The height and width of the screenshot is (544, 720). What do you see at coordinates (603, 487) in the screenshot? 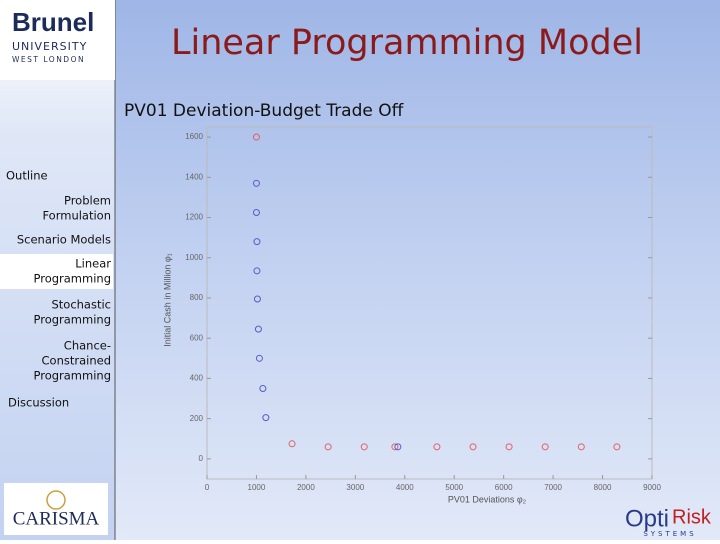
I see `x-tick-label: 8000` at bounding box center [603, 487].